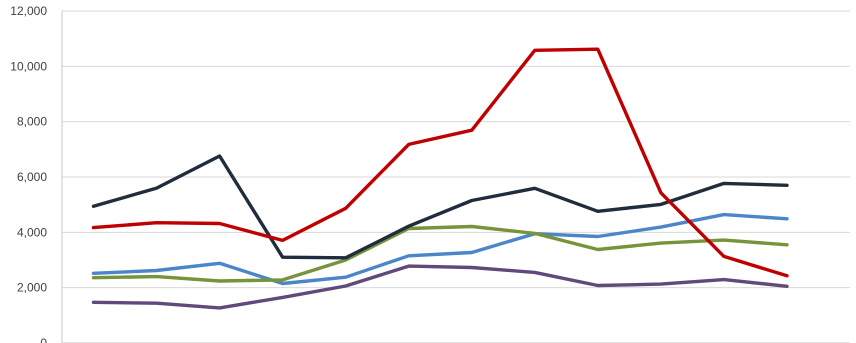 This screenshot has height=343, width=856. What do you see at coordinates (28, 66) in the screenshot?
I see `y-tick-label: 10,000` at bounding box center [28, 66].